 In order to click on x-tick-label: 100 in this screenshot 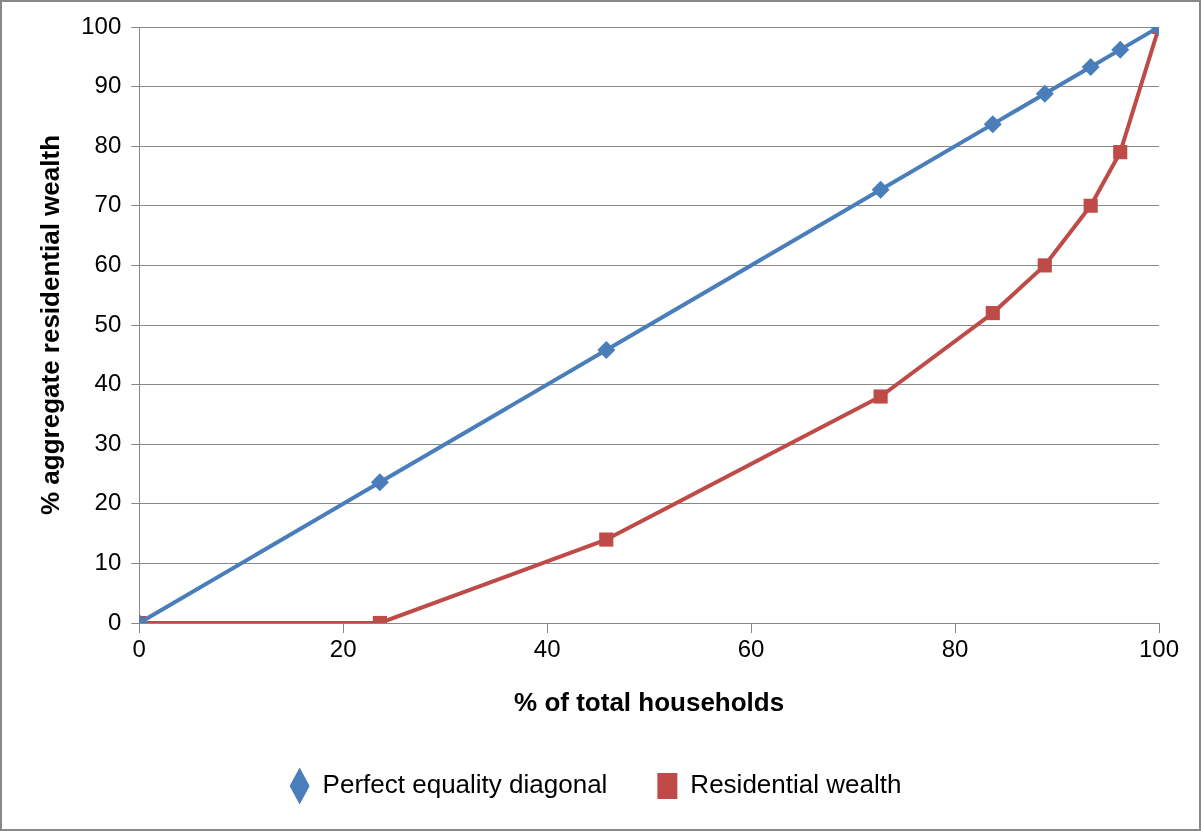, I will do `click(1159, 649)`.